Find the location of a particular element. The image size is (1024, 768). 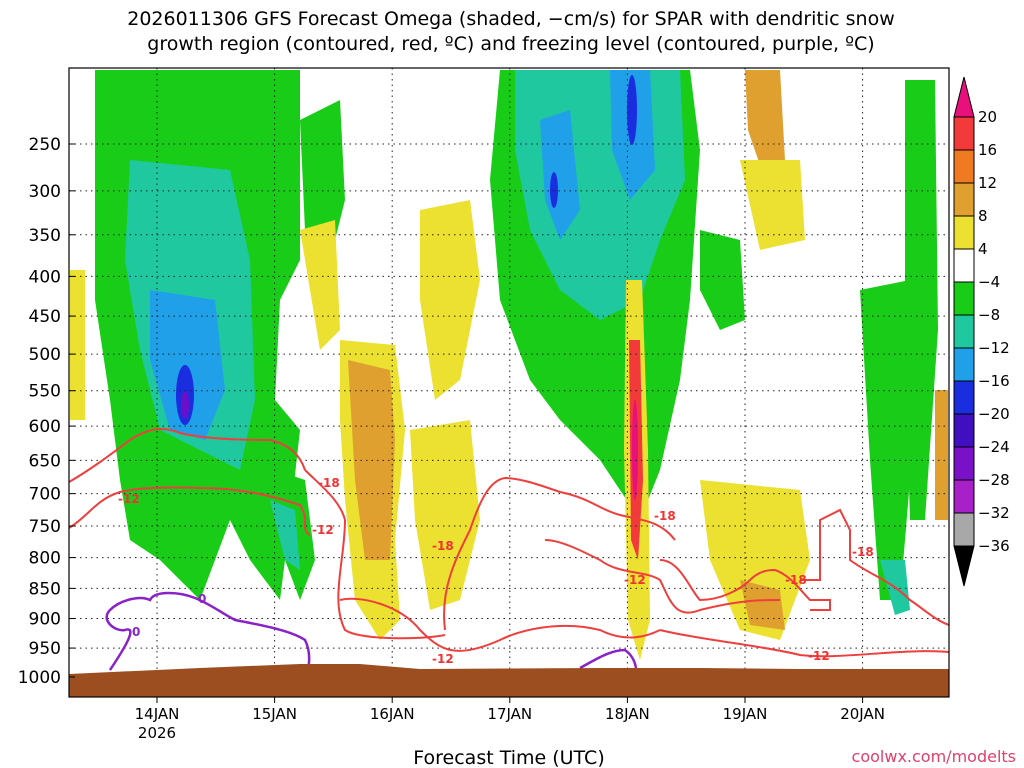

colorbar-tick-label: −4 is located at coordinates (989, 282).